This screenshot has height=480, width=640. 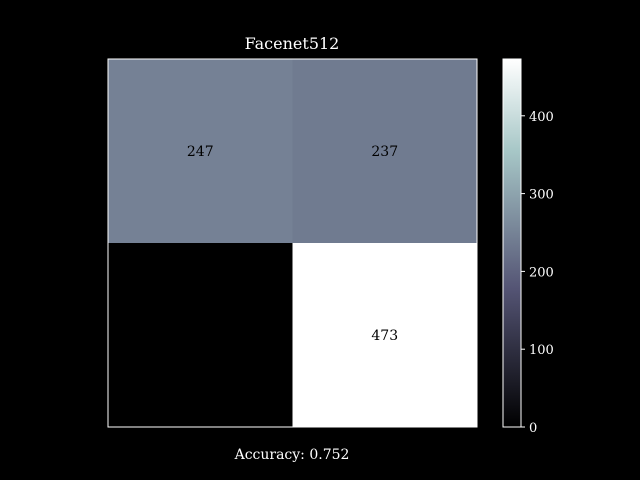 What do you see at coordinates (292, 455) in the screenshot?
I see `accuracy-label: Accuracy: 0.752` at bounding box center [292, 455].